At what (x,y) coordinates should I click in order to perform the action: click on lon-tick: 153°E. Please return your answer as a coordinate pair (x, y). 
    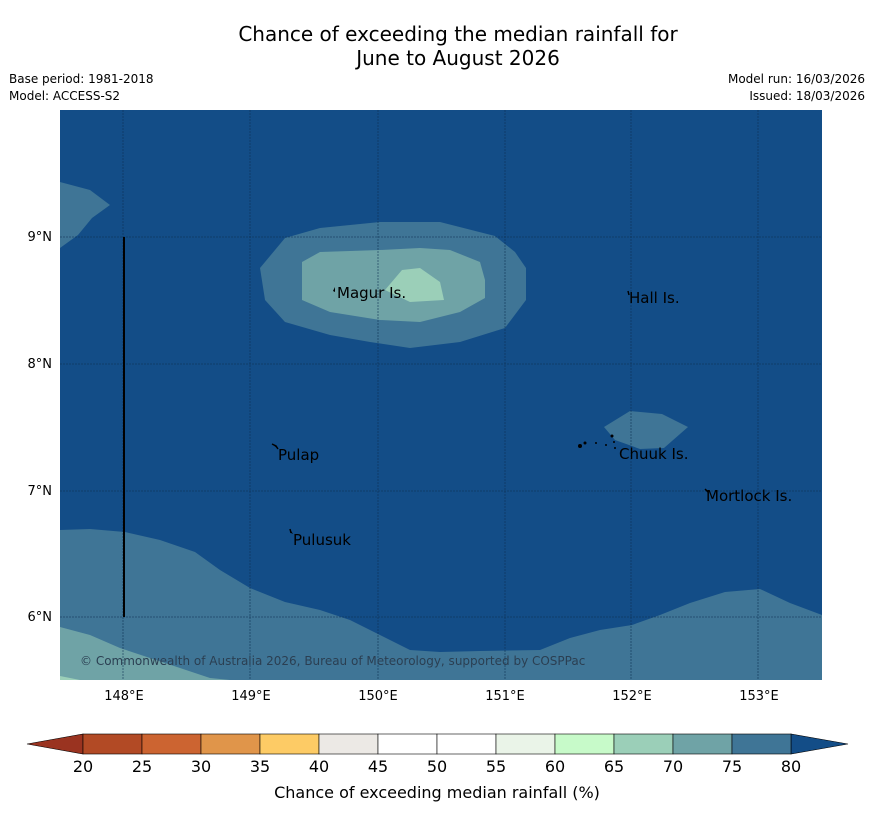
    Looking at the image, I should click on (759, 696).